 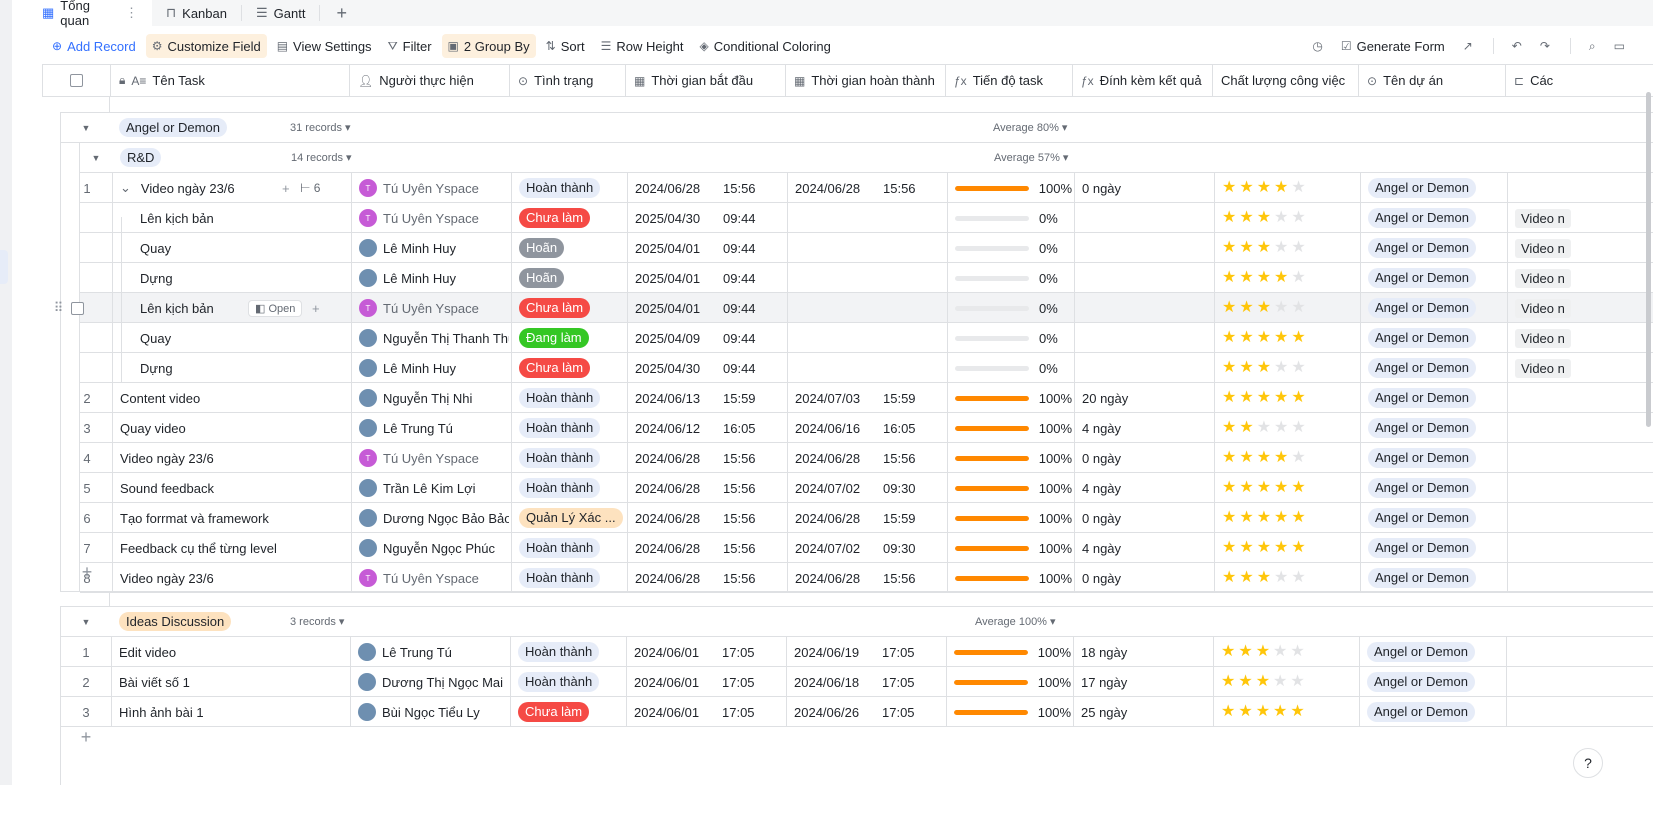 What do you see at coordinates (568, 80) in the screenshot?
I see `column-header-status: ⊙ Tình trạng` at bounding box center [568, 80].